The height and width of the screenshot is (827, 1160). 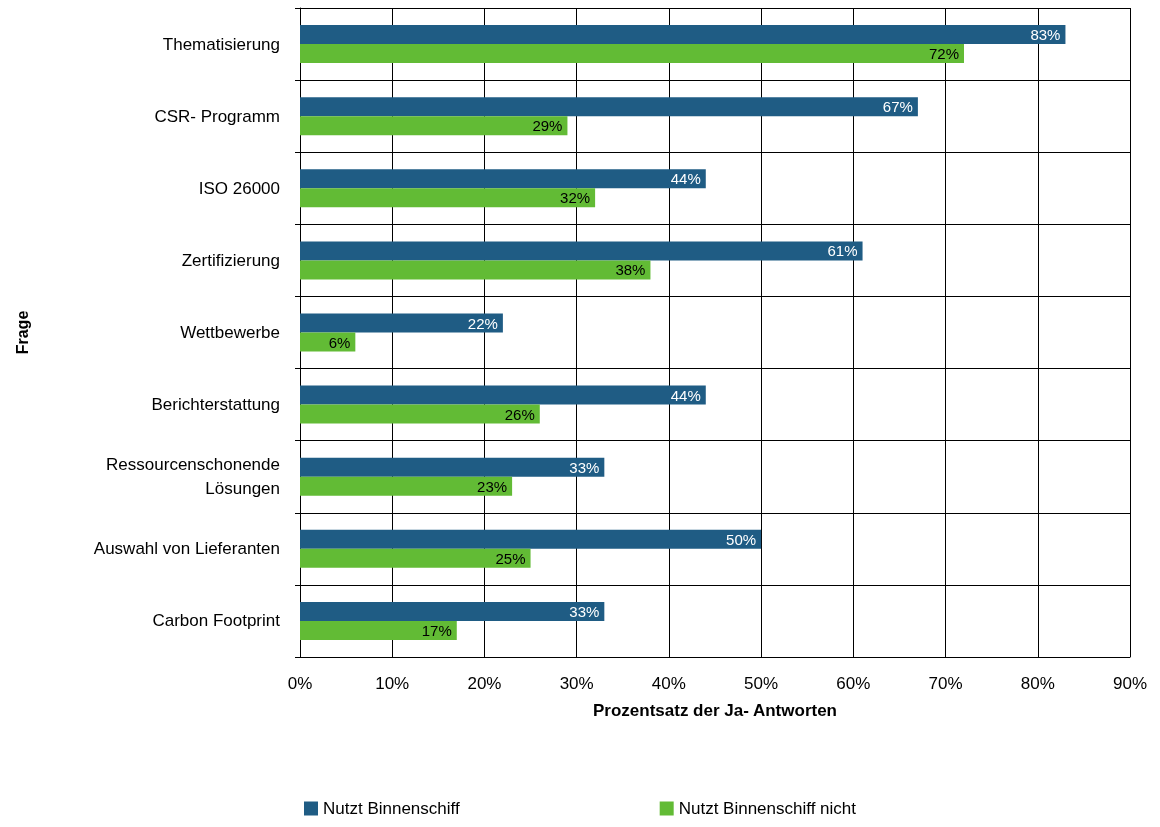 What do you see at coordinates (715, 710) in the screenshot?
I see `x-axis-title: Prozentsatz der Ja- Antworten` at bounding box center [715, 710].